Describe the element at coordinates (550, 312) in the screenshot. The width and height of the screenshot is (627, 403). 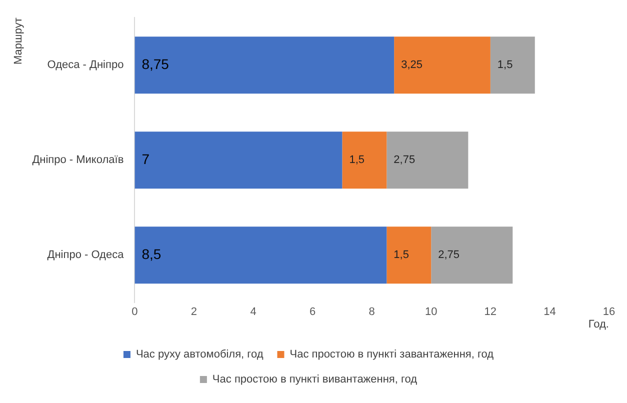
I see `x-tick-label: 14` at that location.